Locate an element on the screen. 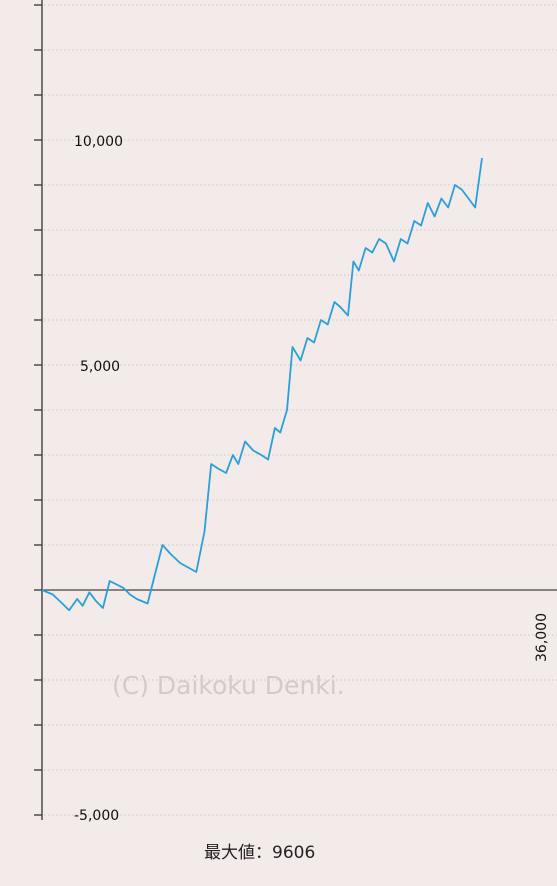  y-tick-label-5000: 5,000 is located at coordinates (100, 367).